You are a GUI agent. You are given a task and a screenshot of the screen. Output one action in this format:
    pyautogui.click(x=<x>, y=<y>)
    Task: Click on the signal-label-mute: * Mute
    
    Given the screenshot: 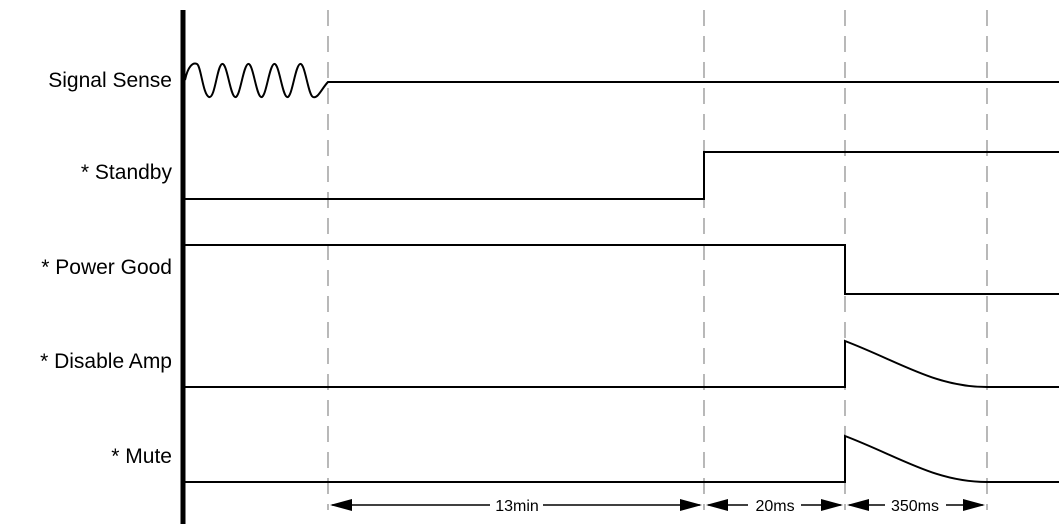 What is the action you would take?
    pyautogui.click(x=141, y=456)
    